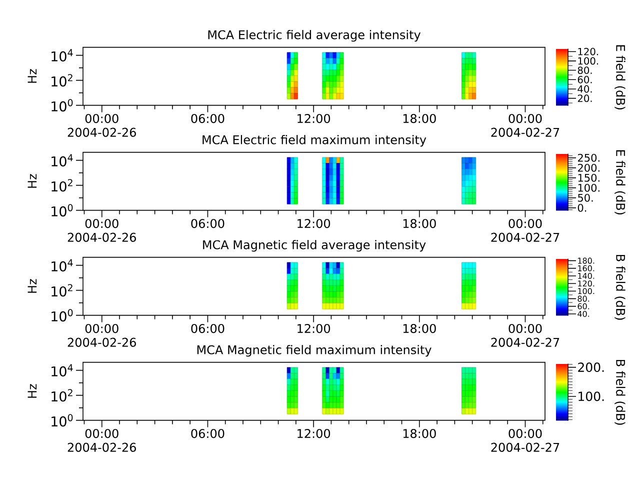 The image size is (640, 480). What do you see at coordinates (585, 98) in the screenshot?
I see `color-bar-label: 20.` at bounding box center [585, 98].